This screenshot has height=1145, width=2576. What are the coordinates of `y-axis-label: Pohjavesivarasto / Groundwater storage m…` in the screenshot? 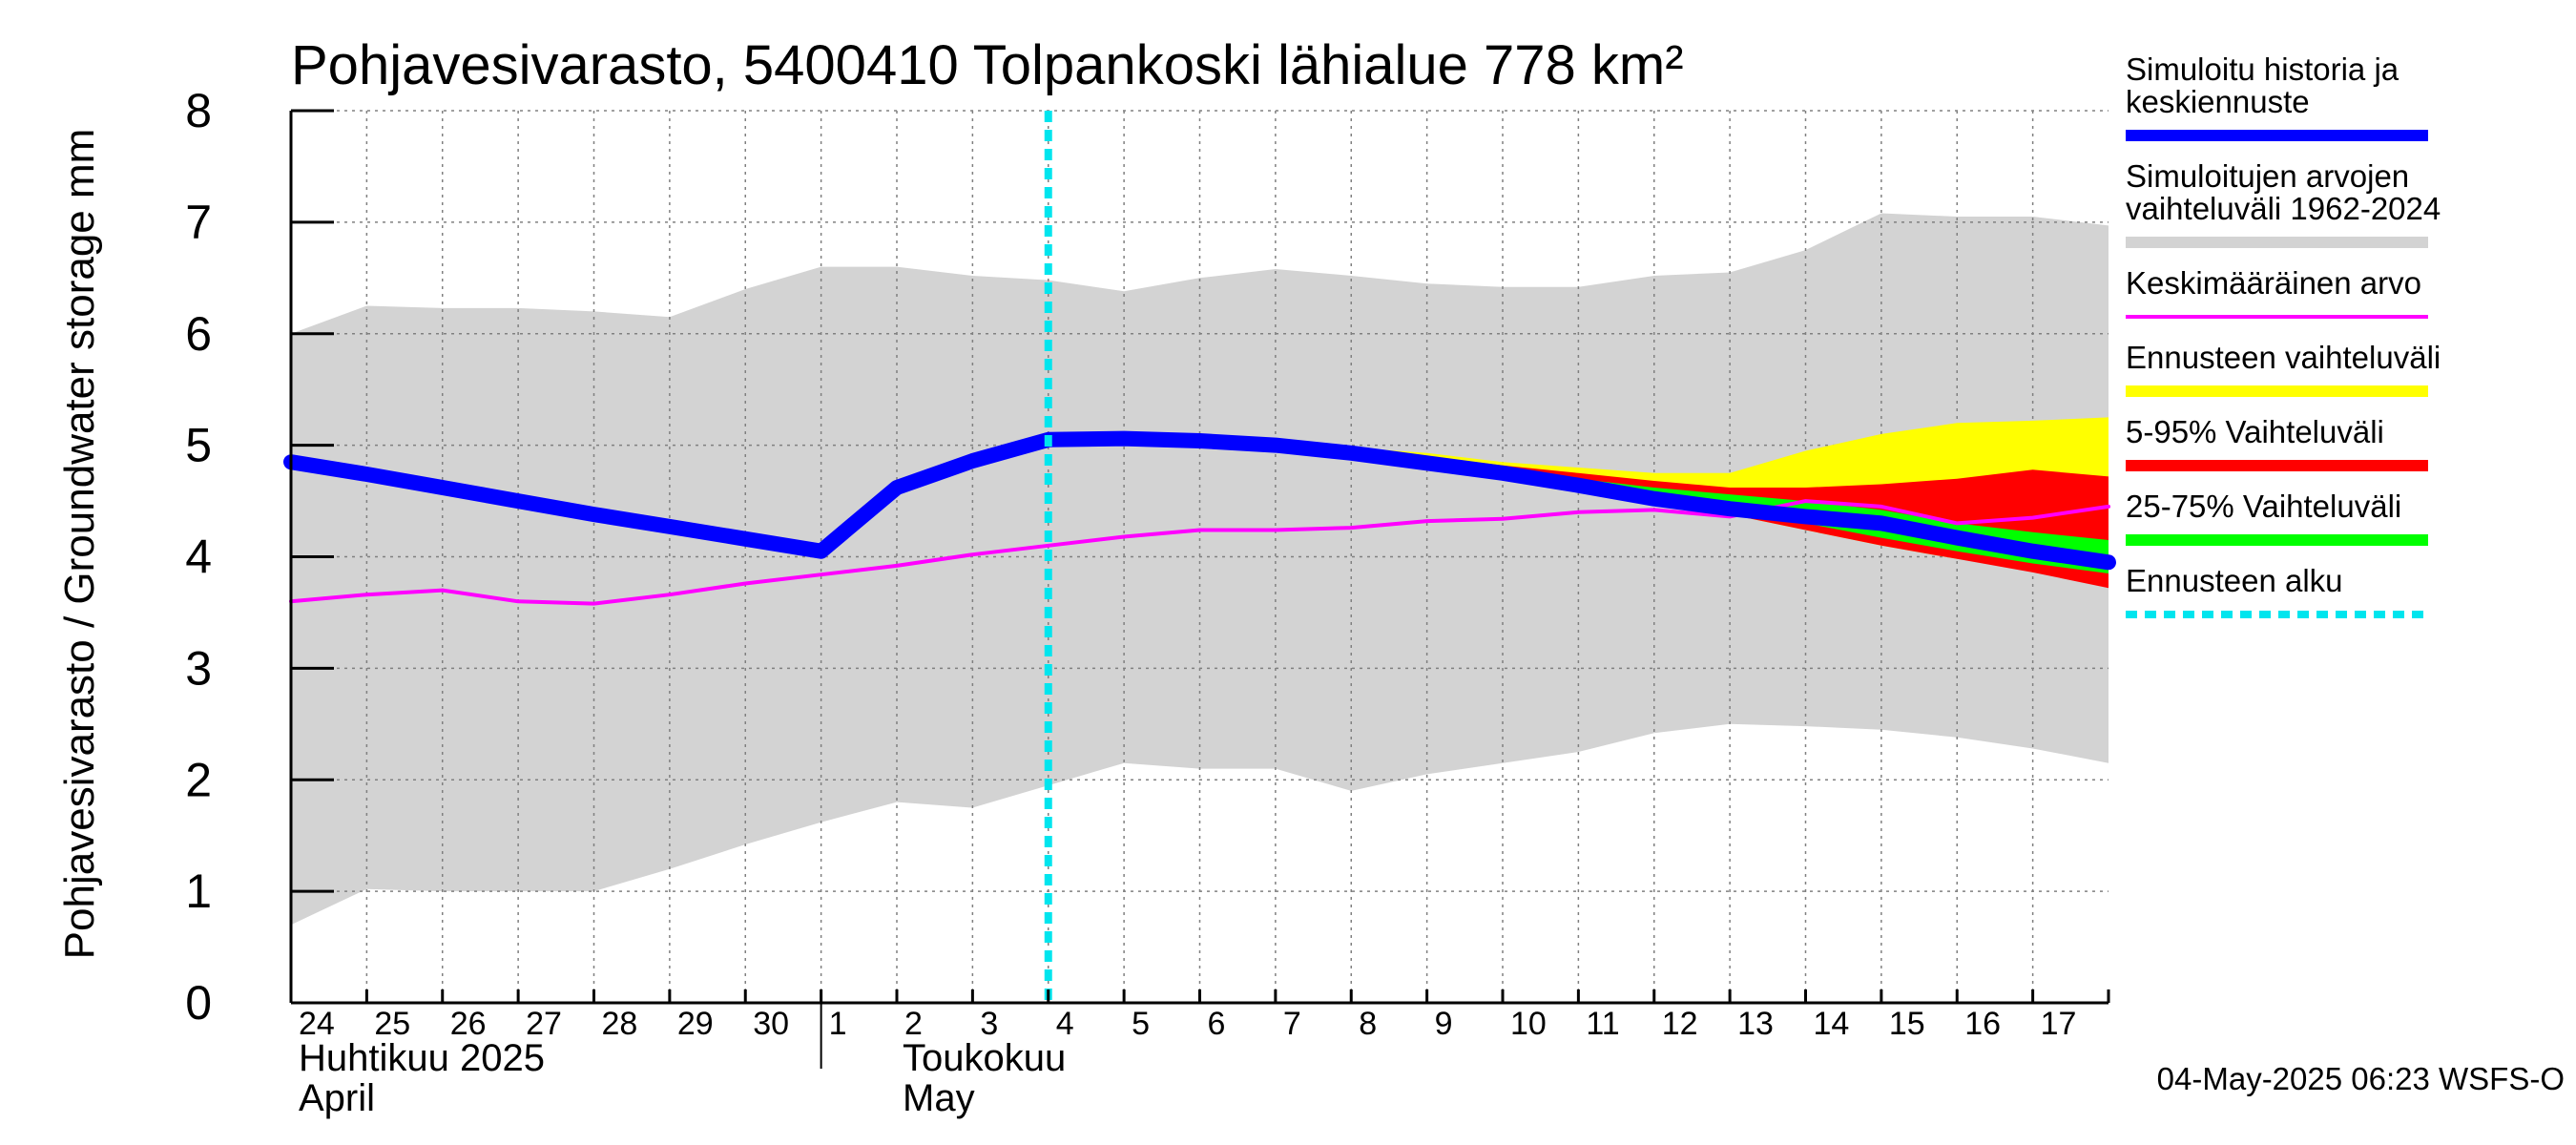 It's located at (79, 544).